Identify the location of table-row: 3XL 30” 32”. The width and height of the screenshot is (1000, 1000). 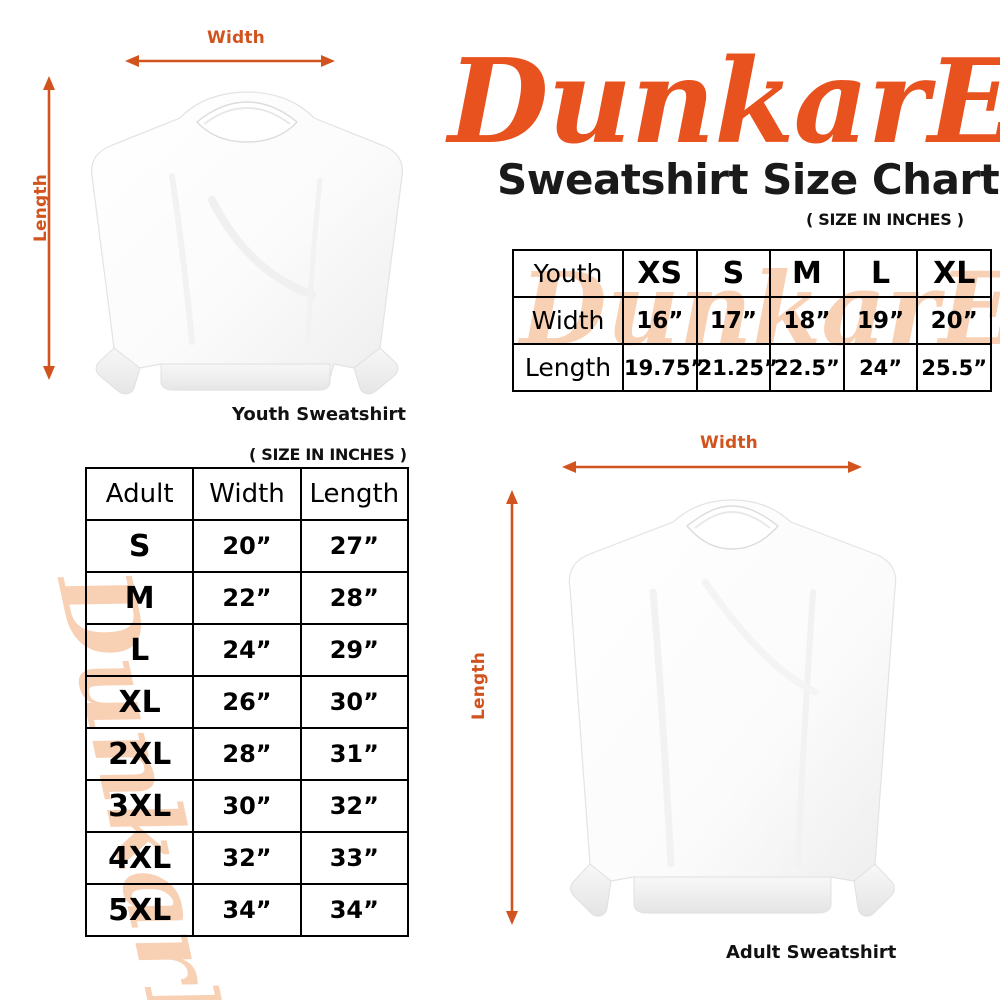
(247, 806).